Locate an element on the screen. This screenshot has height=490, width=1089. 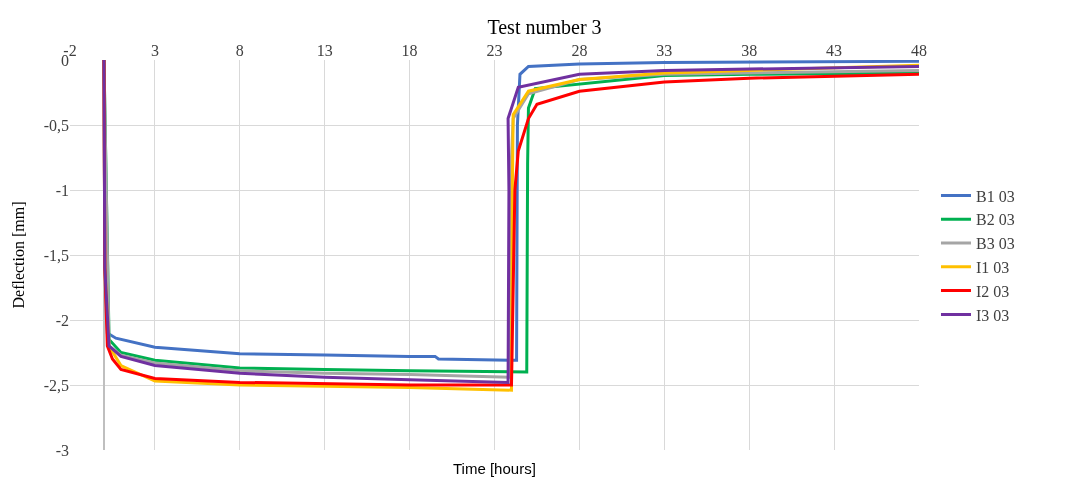
legend-label: B1 03 is located at coordinates (995, 196).